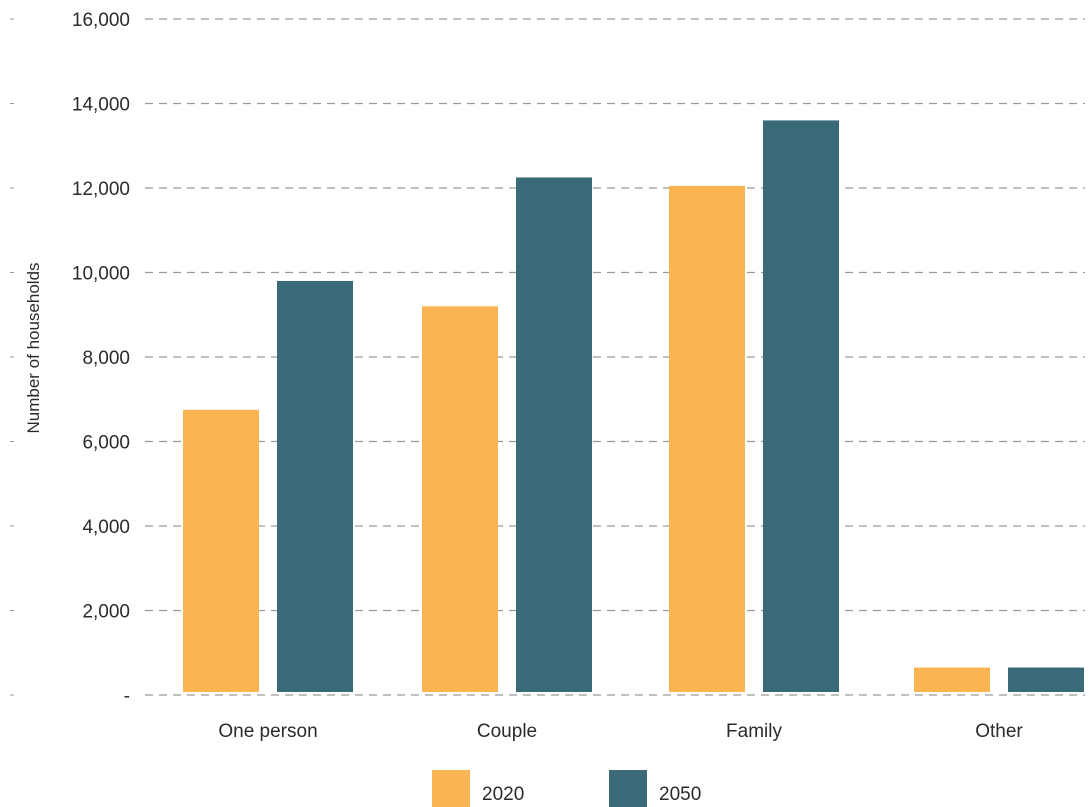 The width and height of the screenshot is (1091, 807). Describe the element at coordinates (101, 20) in the screenshot. I see `y-tick-label: 16,000` at that location.